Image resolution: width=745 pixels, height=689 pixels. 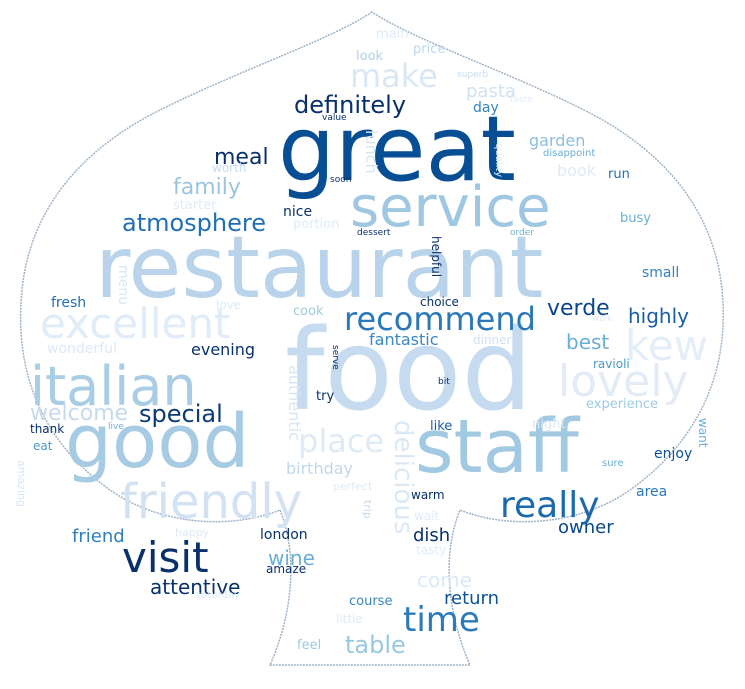 I want to click on word-good: good, so click(x=157, y=442).